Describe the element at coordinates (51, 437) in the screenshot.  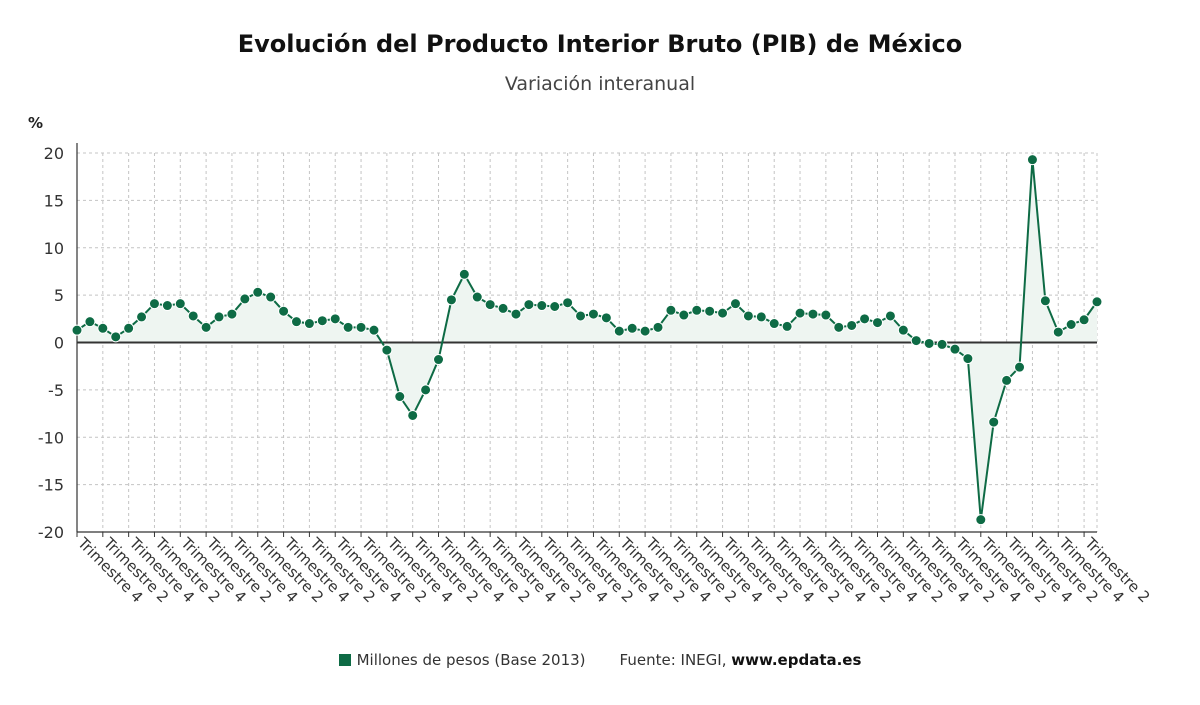
I see `y-tick-label: -10` at that location.